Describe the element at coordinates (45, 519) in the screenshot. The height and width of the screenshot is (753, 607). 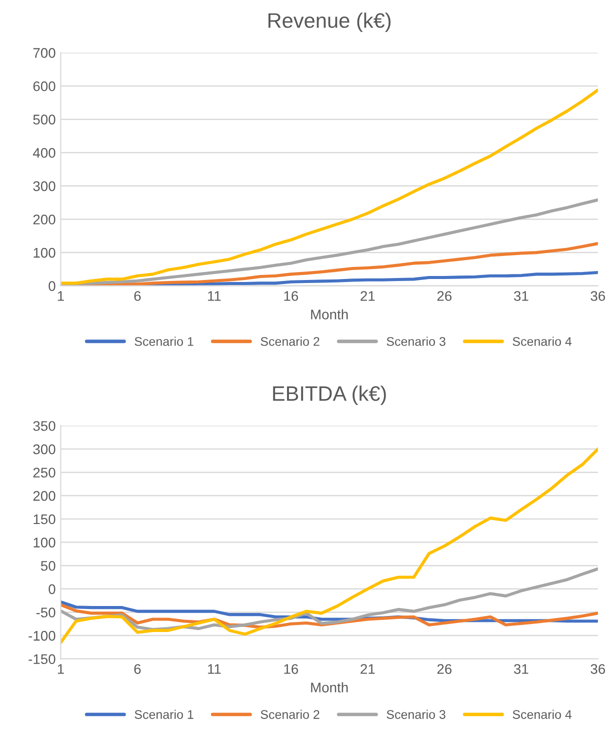
I see `y-tick-label: 150` at that location.